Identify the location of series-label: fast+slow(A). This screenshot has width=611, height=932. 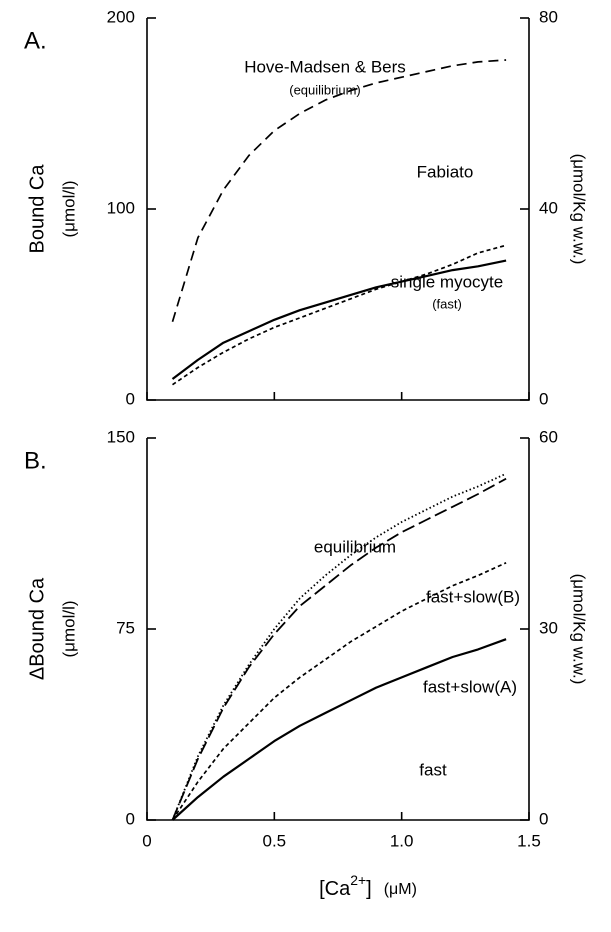
(470, 686).